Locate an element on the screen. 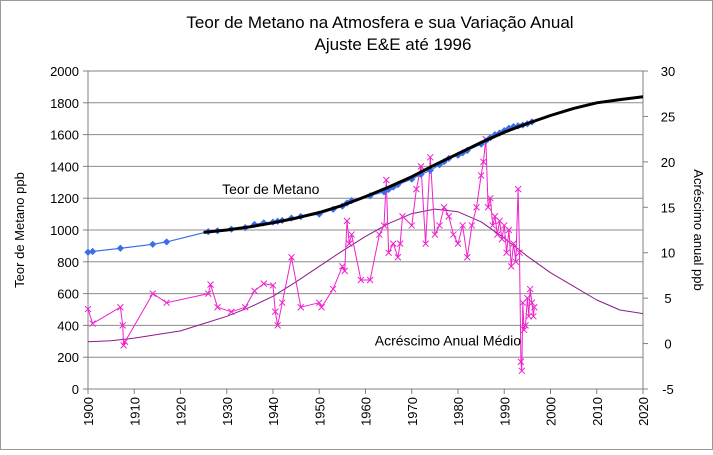 The width and height of the screenshot is (713, 455). y-left-tick-label: 1800 is located at coordinates (64, 103).